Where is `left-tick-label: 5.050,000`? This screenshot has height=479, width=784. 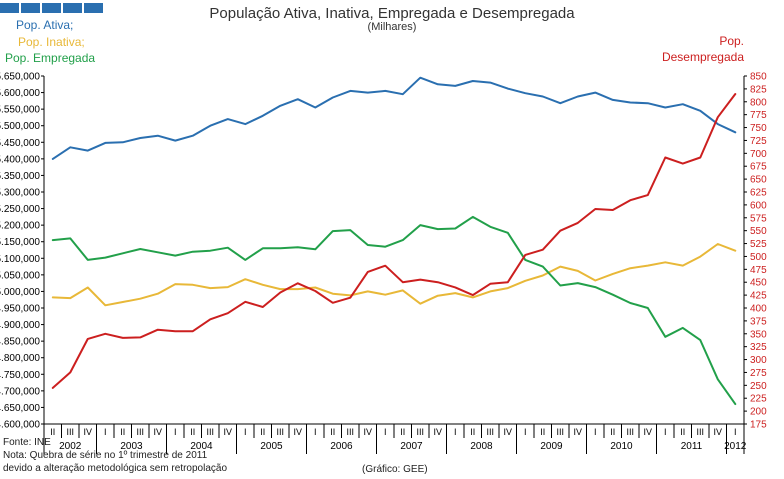 left-tick-label: 5.050,000 is located at coordinates (20, 275).